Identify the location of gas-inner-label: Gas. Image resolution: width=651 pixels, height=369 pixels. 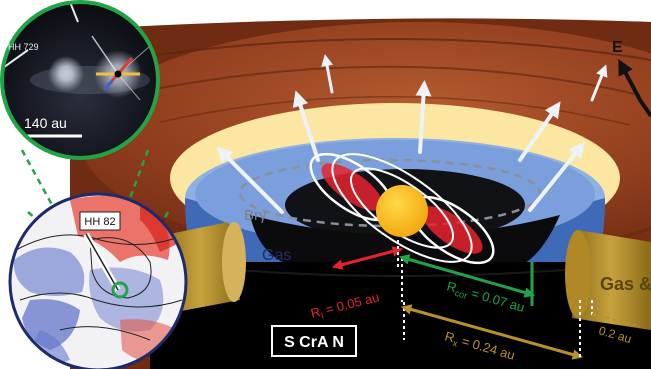
(276, 255).